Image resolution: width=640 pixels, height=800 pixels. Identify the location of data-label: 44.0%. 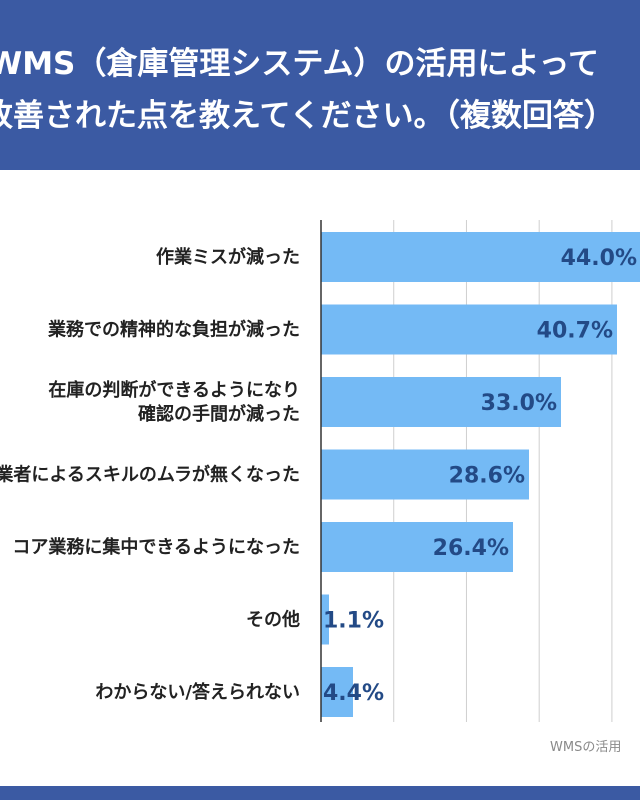
(599, 258).